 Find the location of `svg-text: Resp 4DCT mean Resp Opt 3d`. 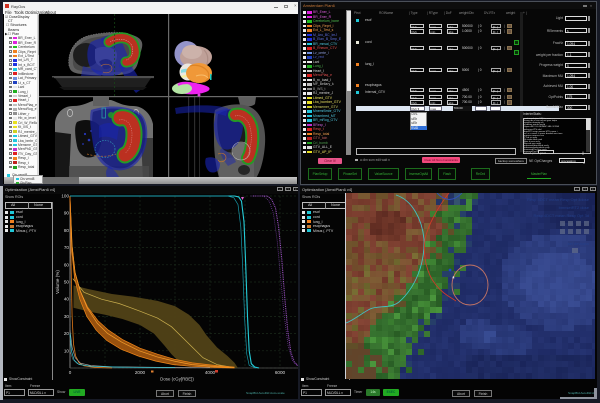

svg-text: Resp 4DCT mean Resp Opt 3d is located at coordinates (561, 215).